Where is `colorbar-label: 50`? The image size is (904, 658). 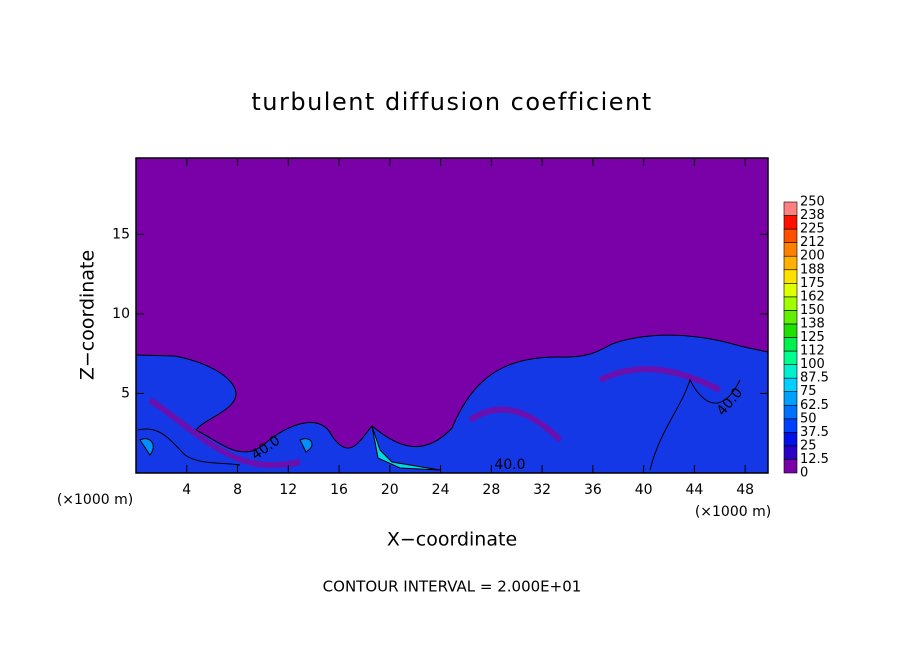
colorbar-label: 50 is located at coordinates (808, 418).